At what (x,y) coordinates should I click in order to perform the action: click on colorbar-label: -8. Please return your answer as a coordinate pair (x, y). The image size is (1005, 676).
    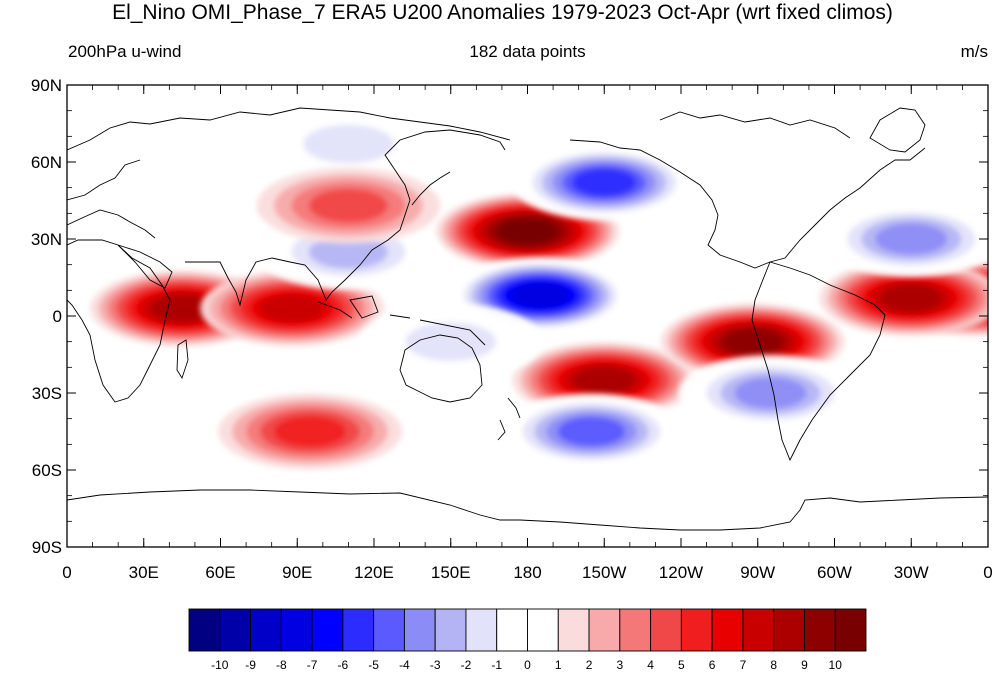
    Looking at the image, I should click on (281, 665).